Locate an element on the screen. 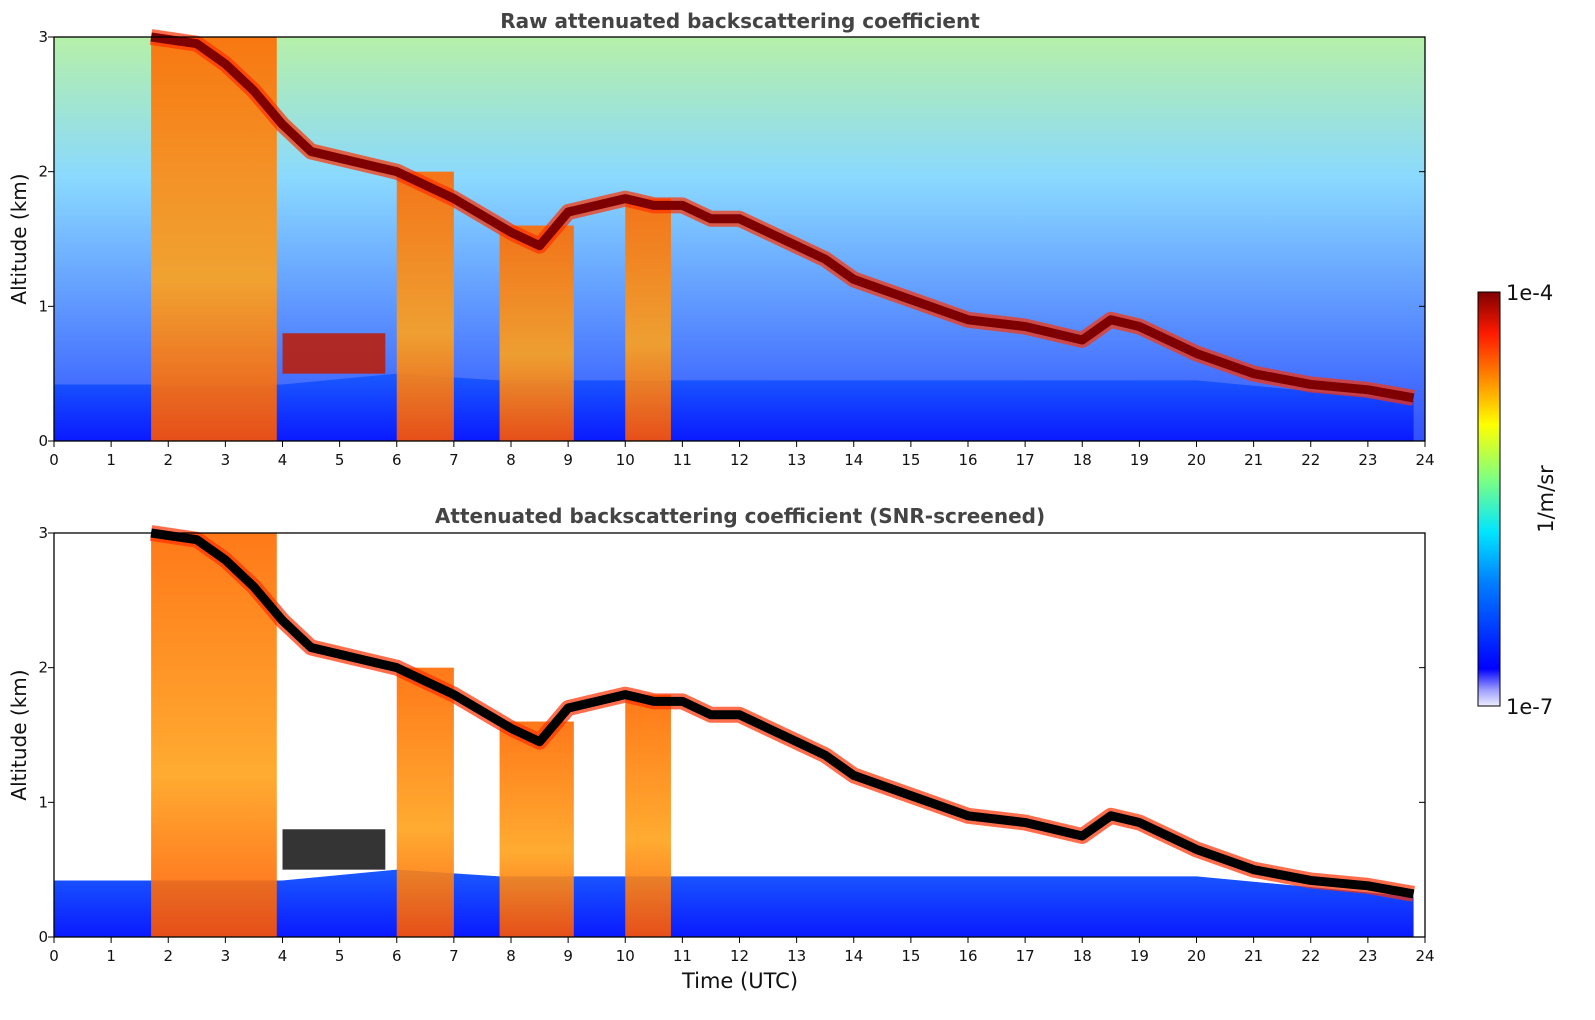 This screenshot has width=1595, height=1020. colorbar-units-label: 1/m/sr is located at coordinates (1546, 499).